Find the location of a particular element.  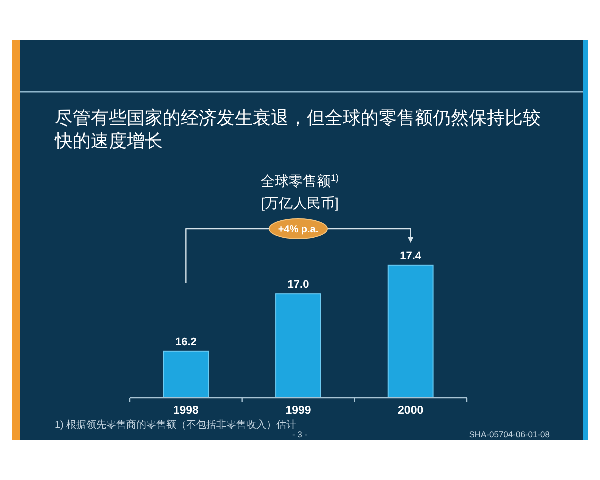

ylabel: [万亿人民币] is located at coordinates (300, 203).